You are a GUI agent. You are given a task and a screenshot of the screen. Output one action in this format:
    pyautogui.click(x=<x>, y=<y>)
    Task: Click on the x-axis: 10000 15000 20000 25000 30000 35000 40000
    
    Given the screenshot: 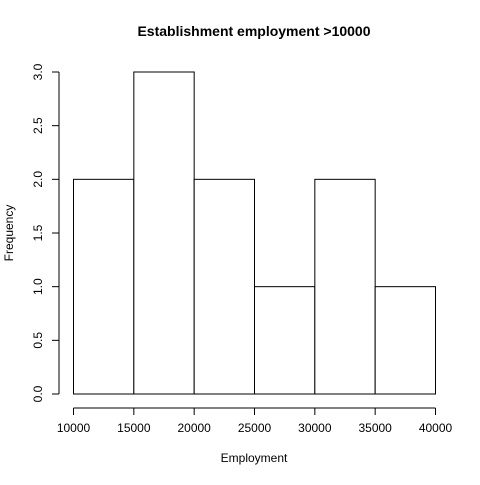 What is the action you would take?
    pyautogui.click(x=255, y=421)
    